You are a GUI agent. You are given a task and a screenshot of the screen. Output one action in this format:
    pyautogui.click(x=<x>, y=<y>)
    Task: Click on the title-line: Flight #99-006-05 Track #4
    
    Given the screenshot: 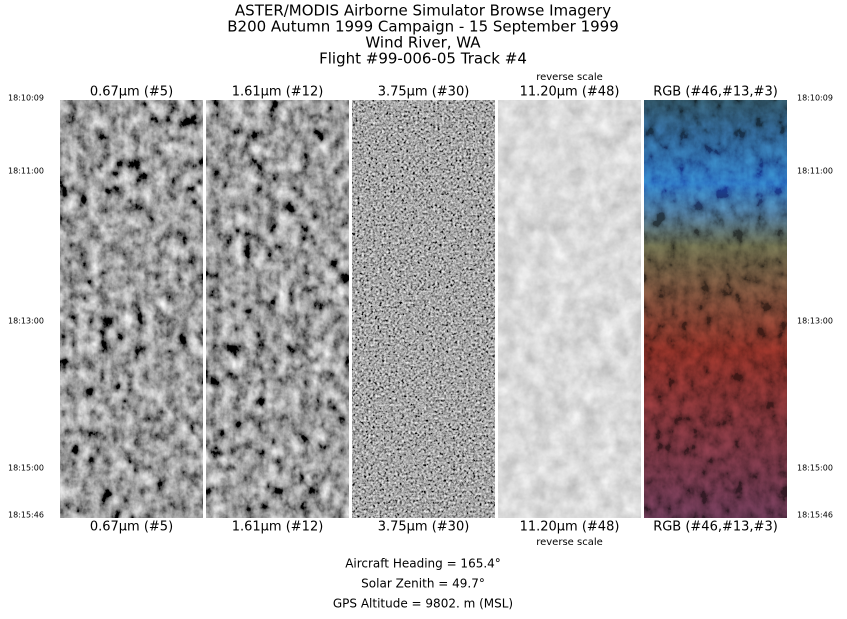 What is the action you would take?
    pyautogui.click(x=423, y=59)
    